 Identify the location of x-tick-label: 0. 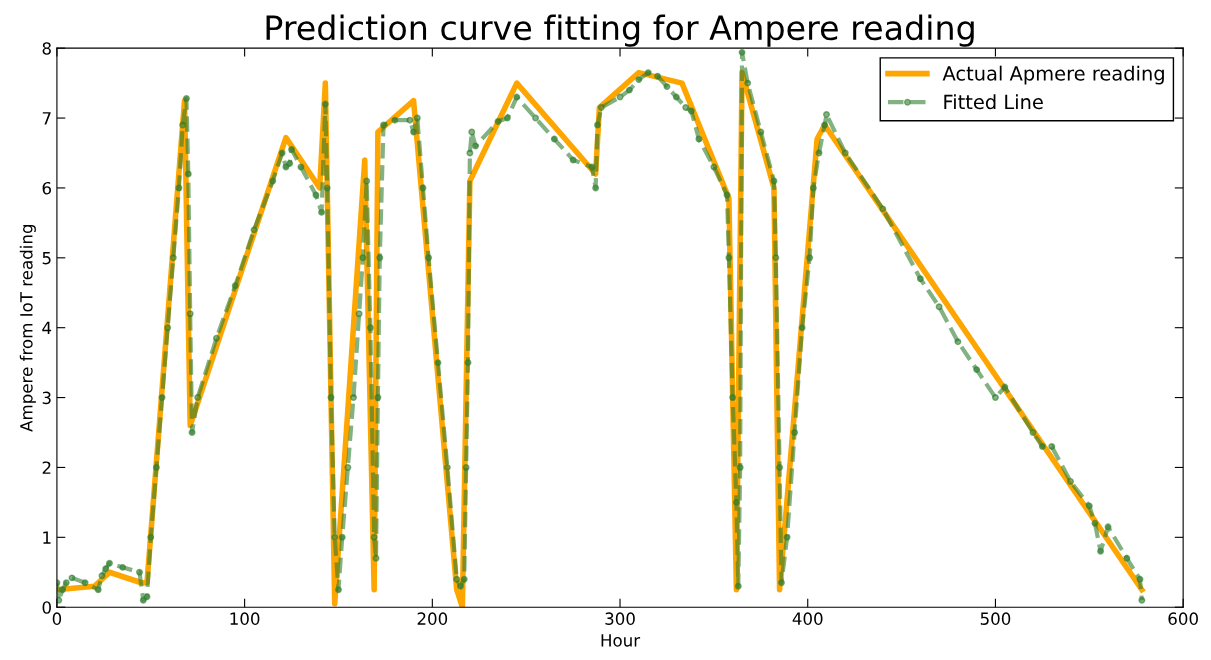
(57, 618).